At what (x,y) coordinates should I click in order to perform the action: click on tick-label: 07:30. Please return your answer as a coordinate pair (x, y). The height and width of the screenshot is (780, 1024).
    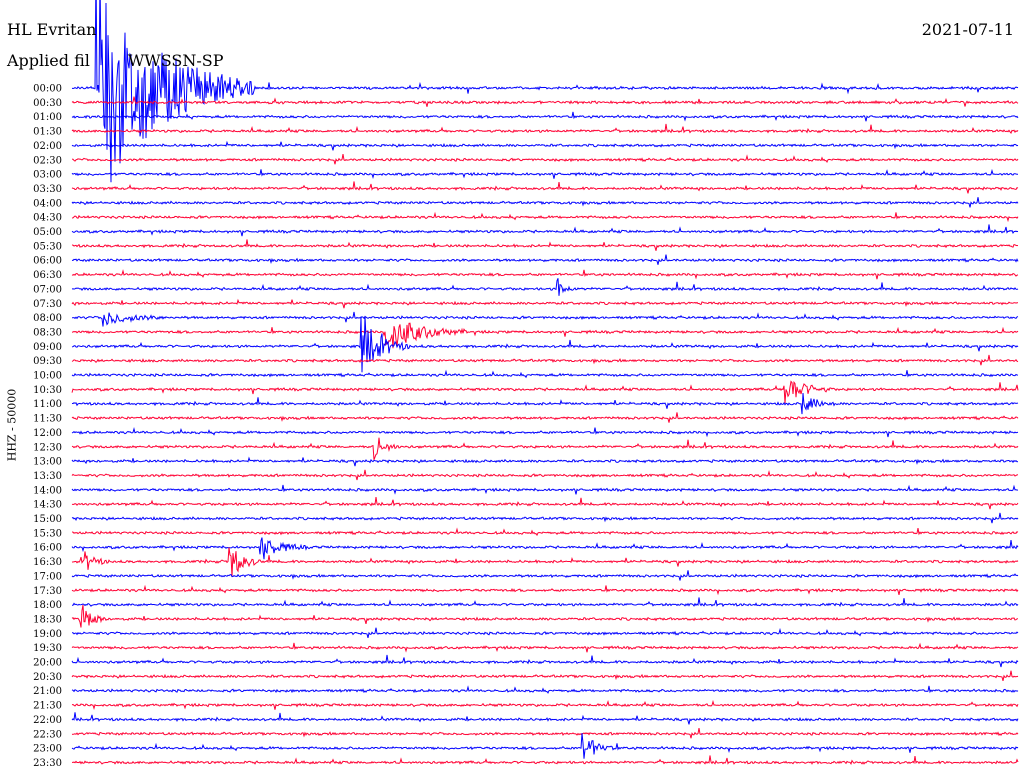
    Looking at the image, I should click on (47, 304).